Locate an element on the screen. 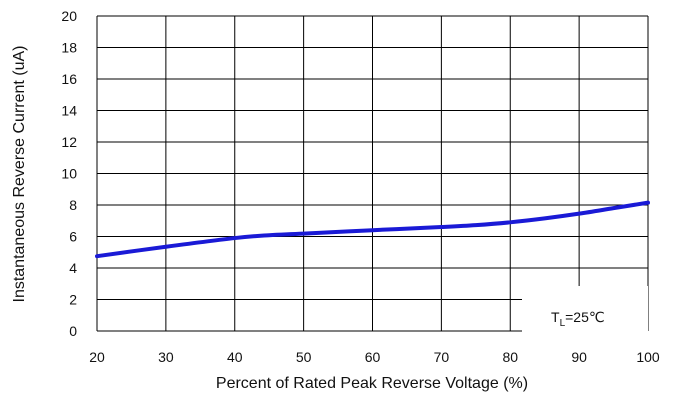 This screenshot has height=400, width=676. y-tick-labels: 0 2 4 6 8 10 12 14 16 18 20 is located at coordinates (69, 173).